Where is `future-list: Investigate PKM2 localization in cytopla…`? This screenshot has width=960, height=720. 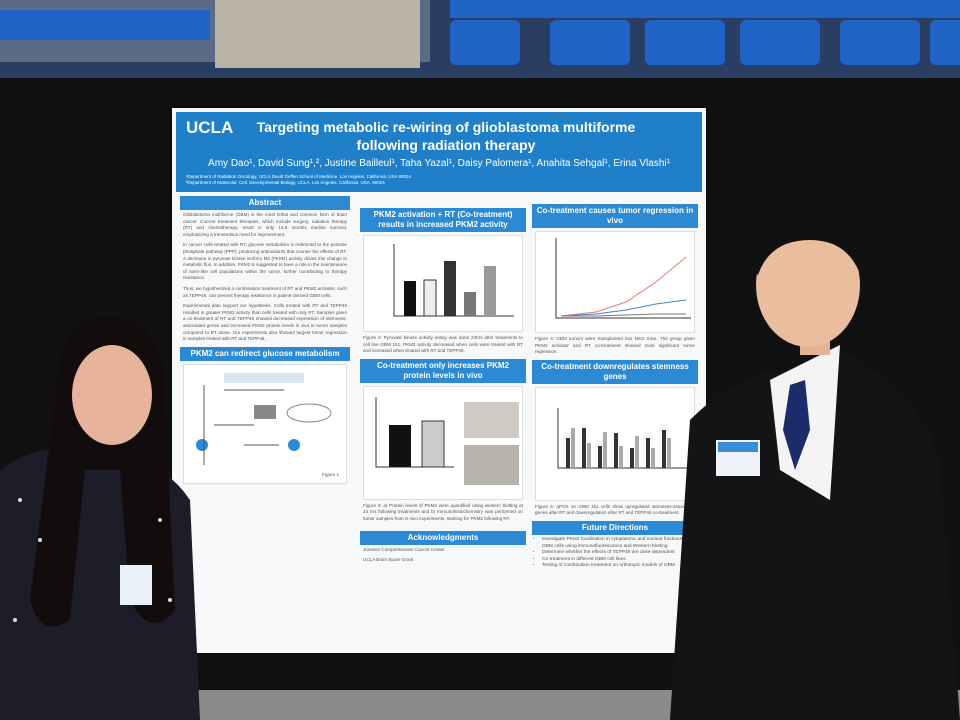
future-list: Investigate PKM2 localization in cytopla… is located at coordinates (620, 553).